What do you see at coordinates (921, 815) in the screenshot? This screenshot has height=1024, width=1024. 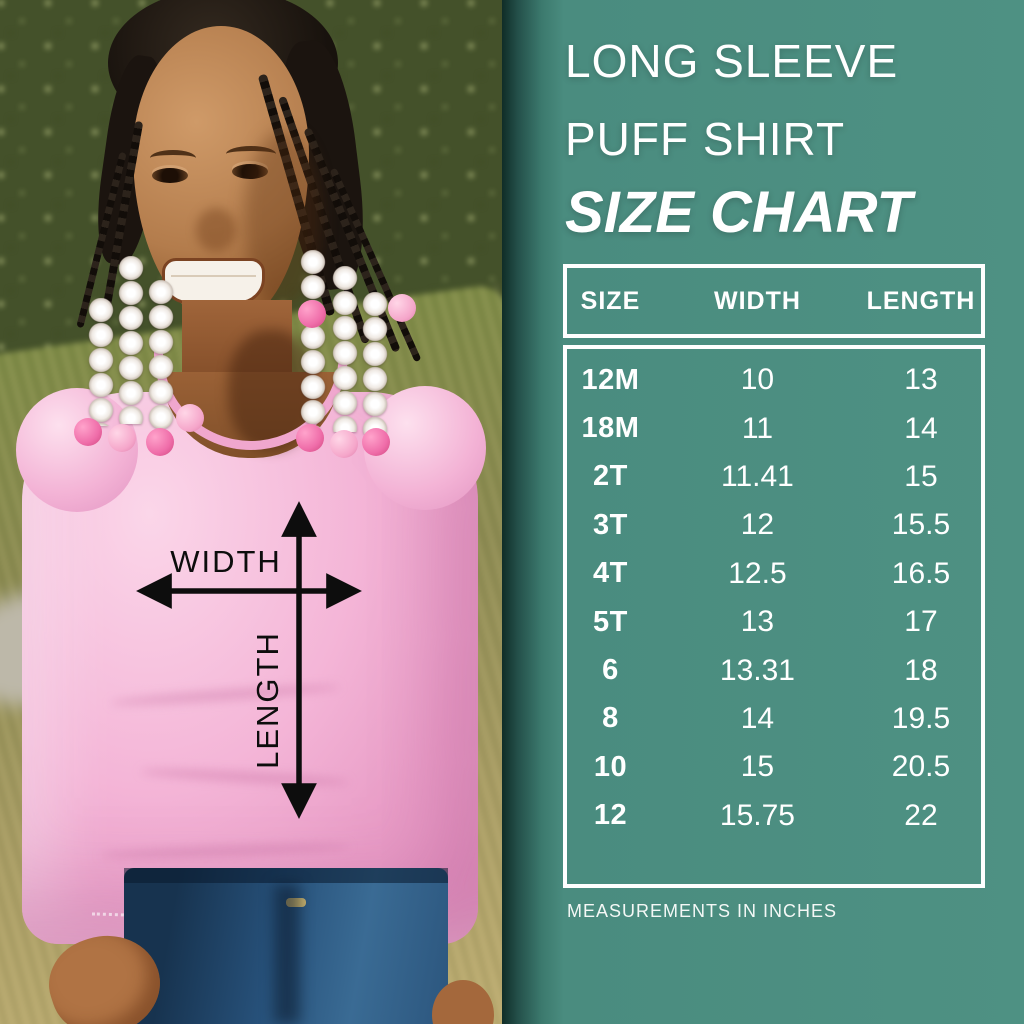 I see `length-cell: 22` at bounding box center [921, 815].